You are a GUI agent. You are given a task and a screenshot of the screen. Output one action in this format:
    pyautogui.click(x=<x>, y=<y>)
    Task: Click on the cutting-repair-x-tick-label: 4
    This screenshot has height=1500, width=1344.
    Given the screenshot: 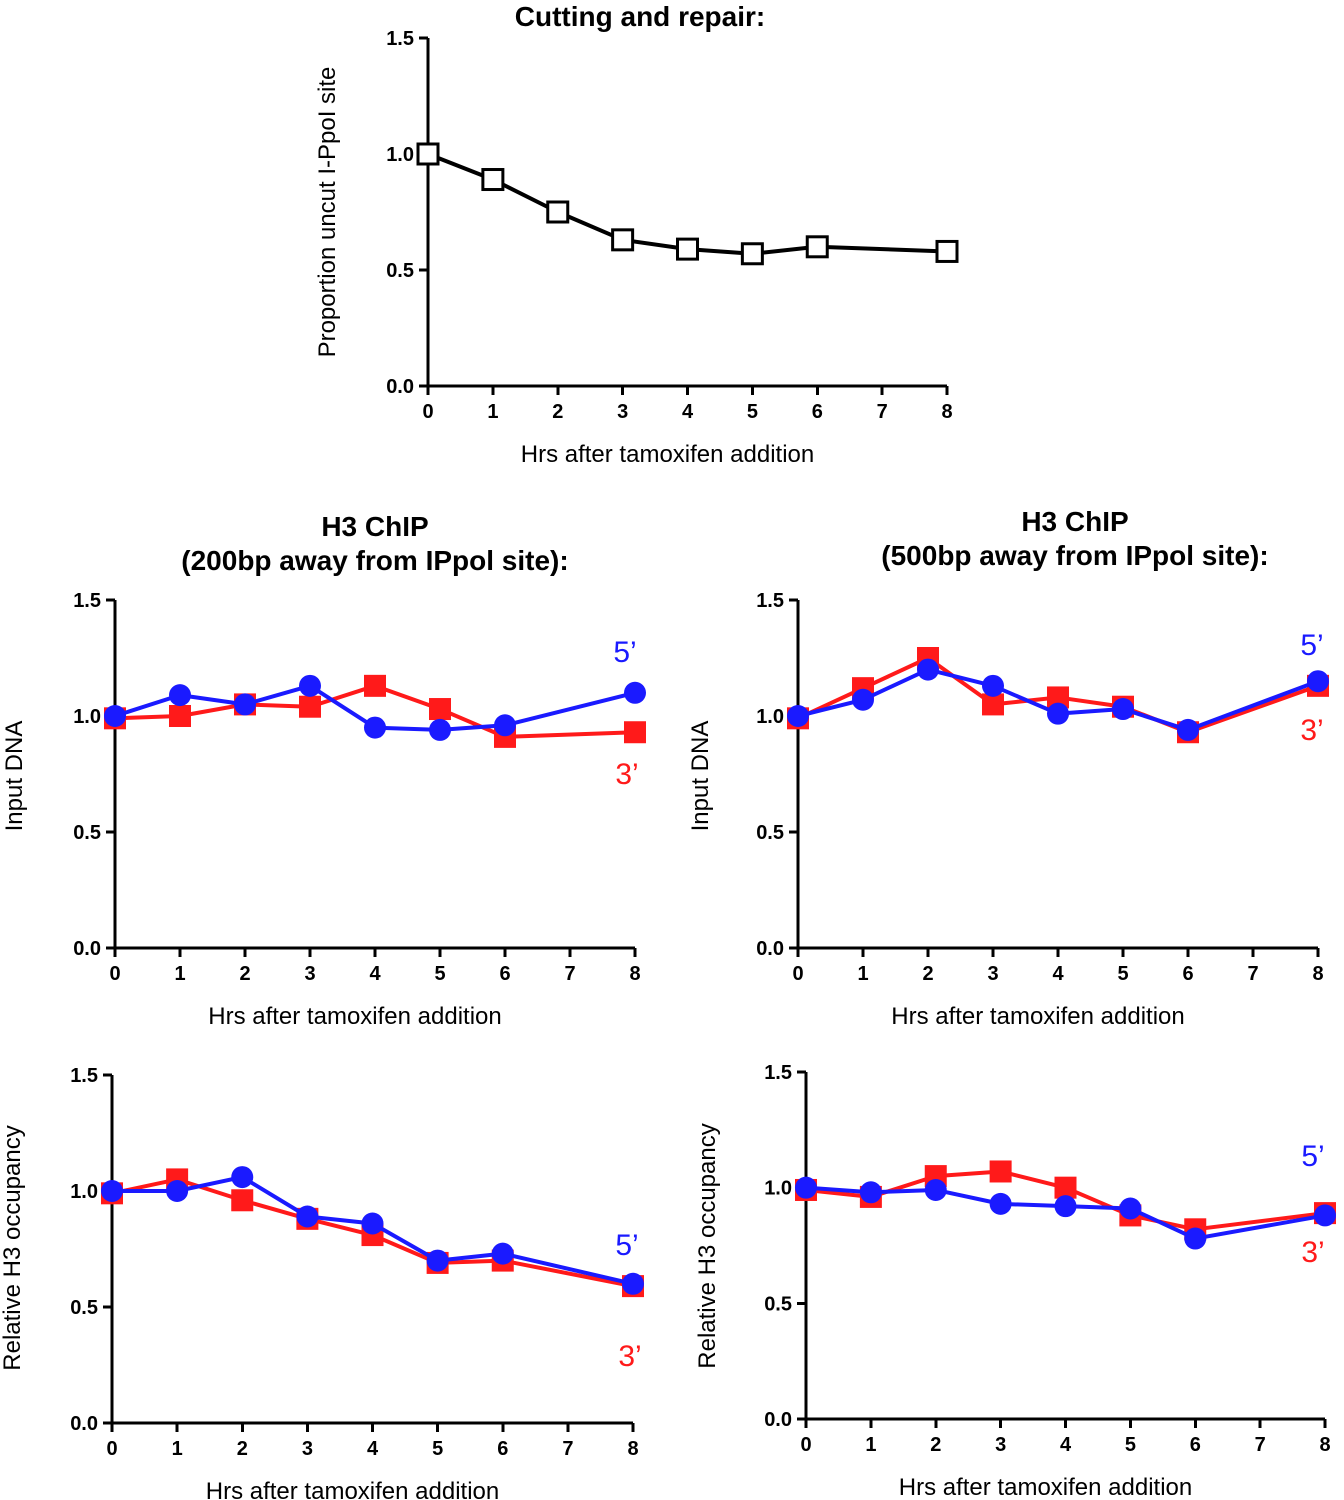 What is the action you would take?
    pyautogui.click(x=688, y=412)
    